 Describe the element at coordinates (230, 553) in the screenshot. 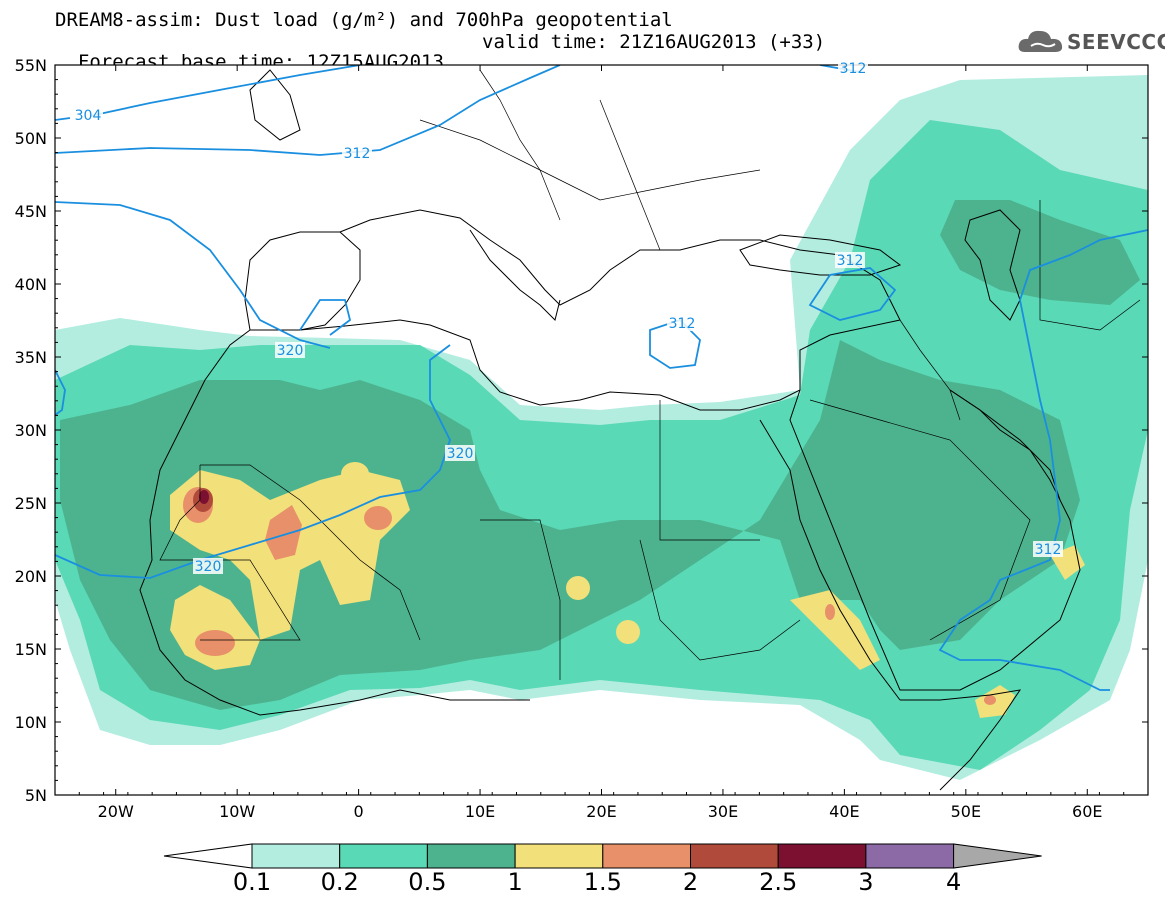

I see `border-mauritania` at that location.